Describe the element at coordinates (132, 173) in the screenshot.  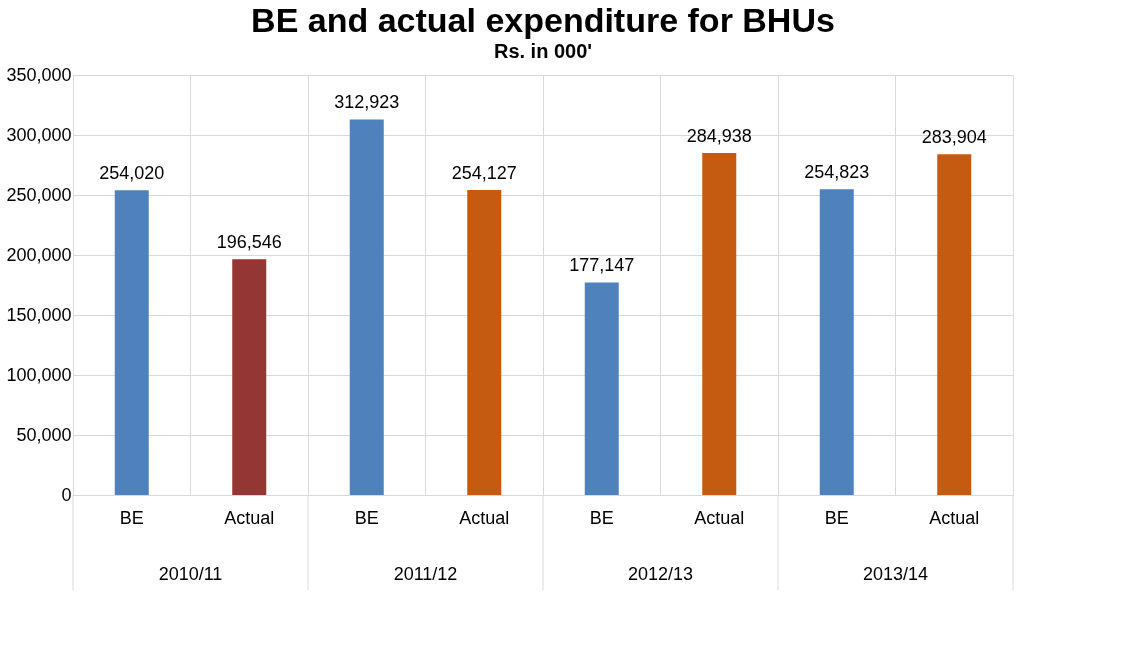
I see `data-label: 254,020` at that location.